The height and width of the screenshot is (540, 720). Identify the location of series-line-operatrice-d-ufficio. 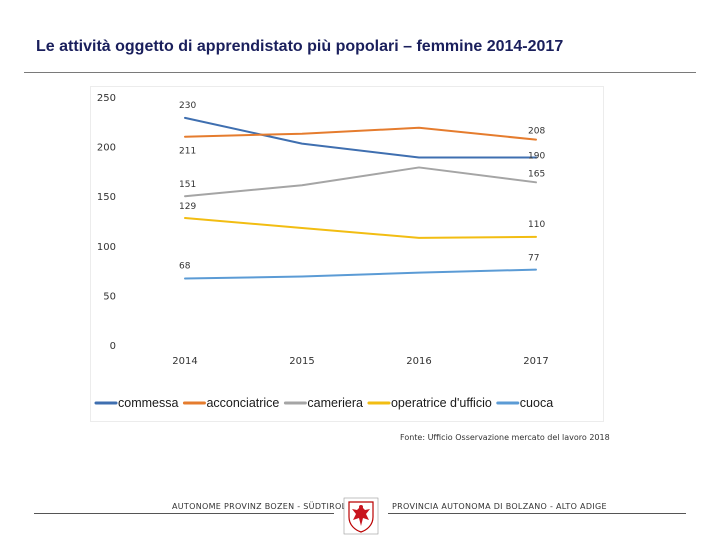
(360, 228).